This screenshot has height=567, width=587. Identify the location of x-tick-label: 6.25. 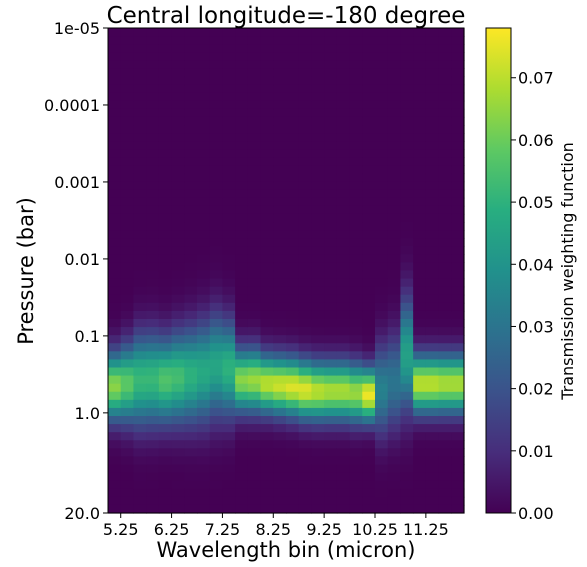
(172, 529).